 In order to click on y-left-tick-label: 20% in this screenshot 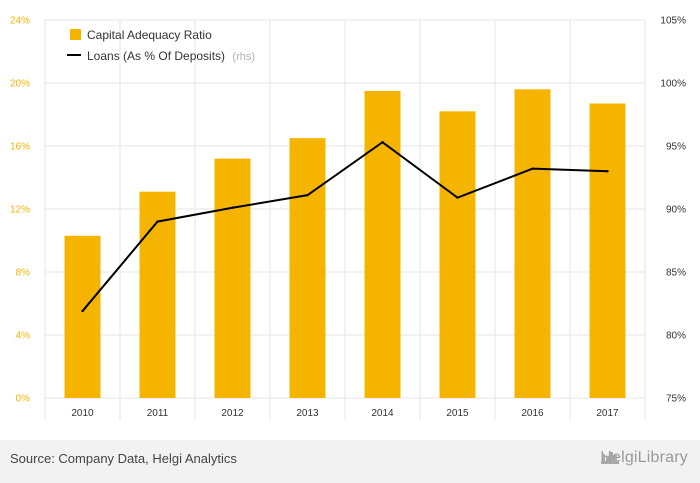, I will do `click(20, 84)`.